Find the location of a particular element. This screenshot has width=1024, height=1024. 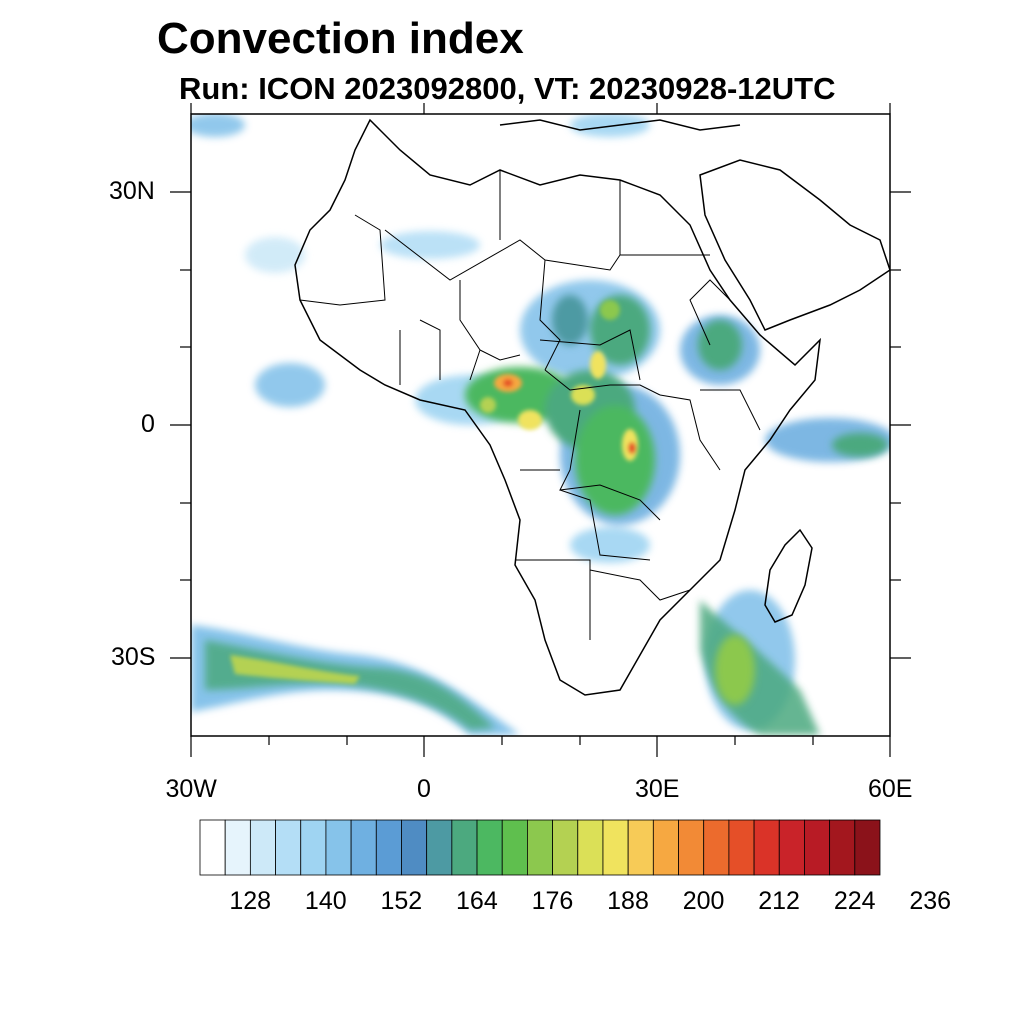

colorbar-tick-label: 236 is located at coordinates (930, 901).